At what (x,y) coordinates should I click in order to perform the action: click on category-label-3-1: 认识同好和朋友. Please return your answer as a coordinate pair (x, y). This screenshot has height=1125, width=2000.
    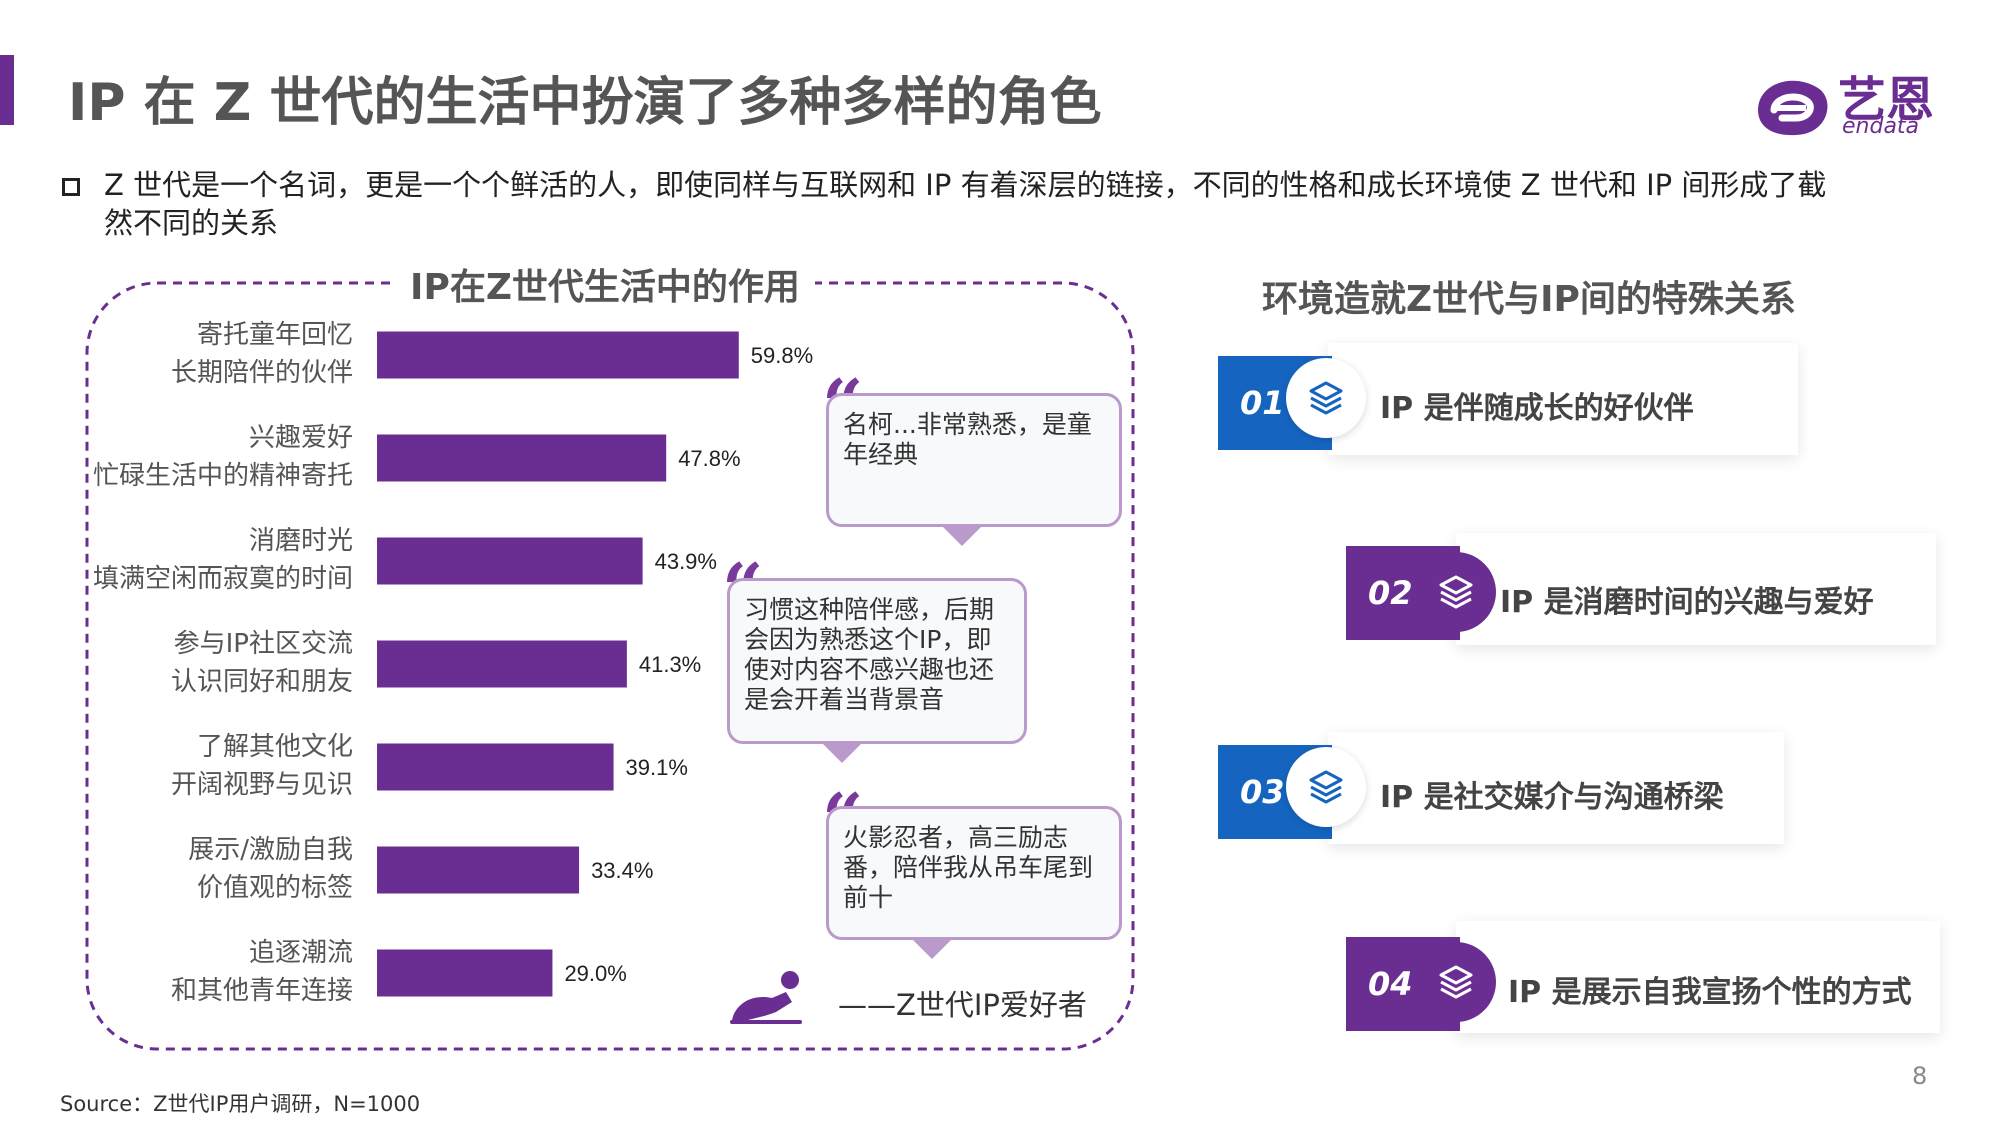
    Looking at the image, I should click on (262, 682).